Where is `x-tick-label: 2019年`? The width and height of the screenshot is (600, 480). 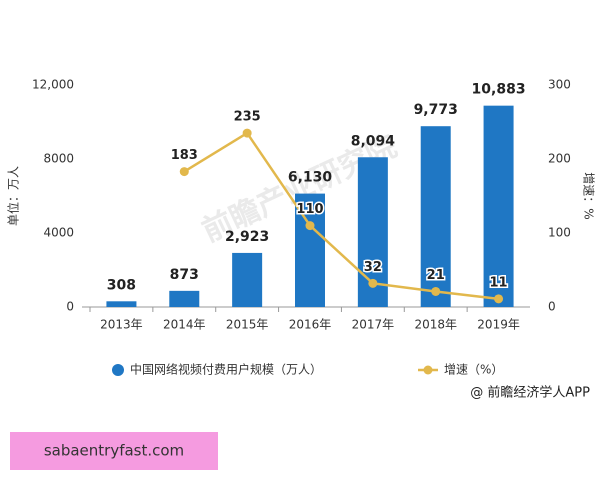
x-tick-label: 2019年 is located at coordinates (498, 325).